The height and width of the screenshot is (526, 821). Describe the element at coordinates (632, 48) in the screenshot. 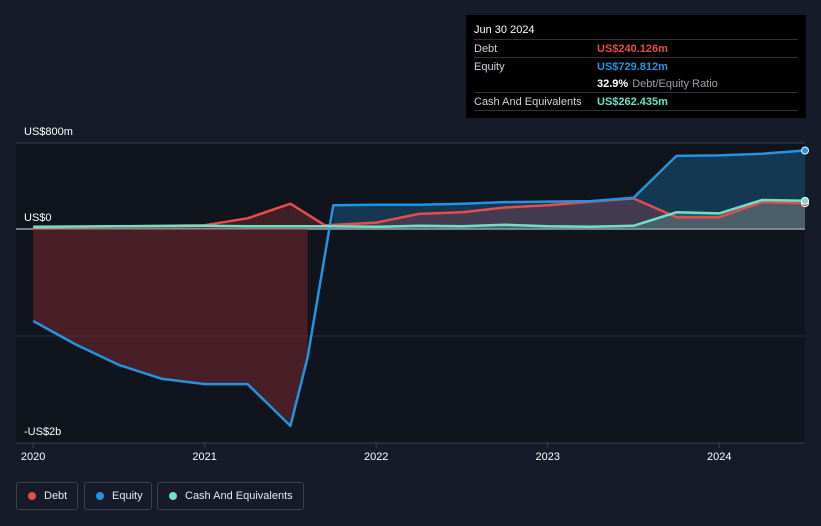

I see `tooltip-debt-value: US$240.126m` at that location.